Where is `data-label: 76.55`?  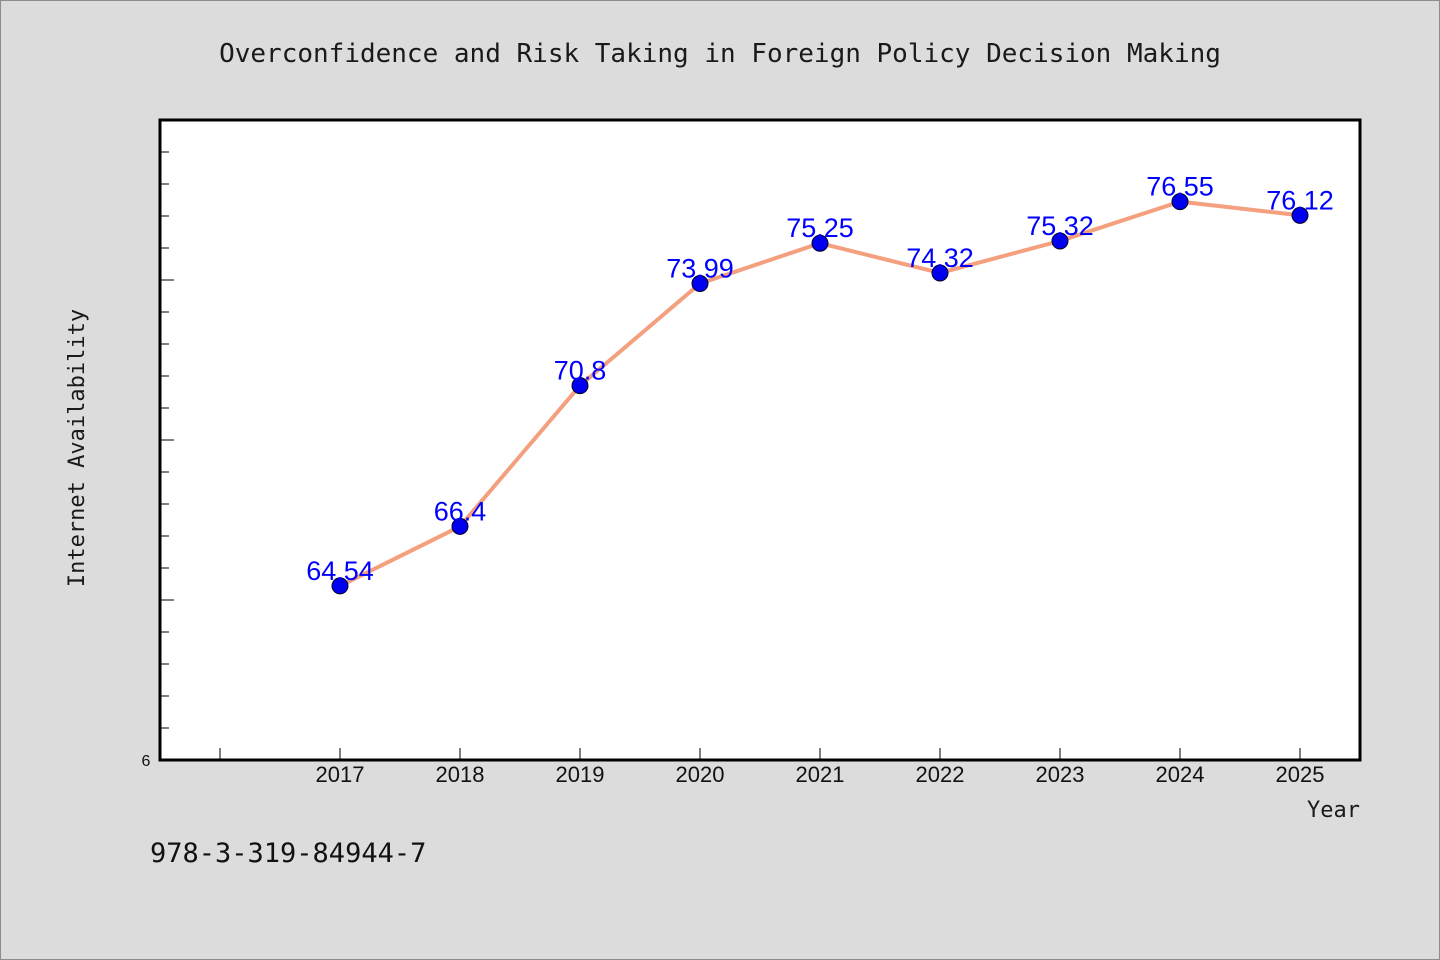 data-label: 76.55 is located at coordinates (1180, 187).